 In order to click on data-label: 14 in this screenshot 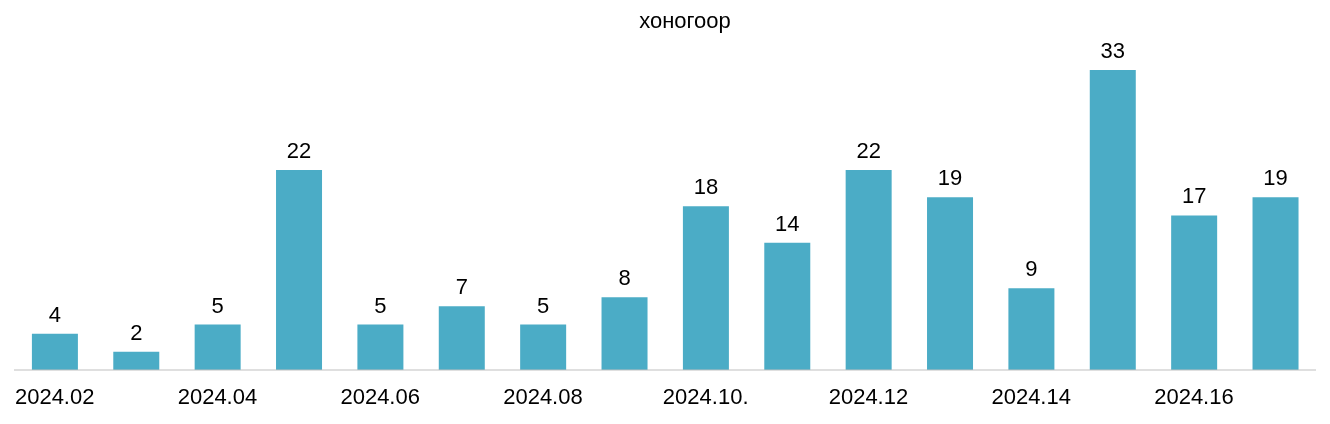, I will do `click(787, 223)`.